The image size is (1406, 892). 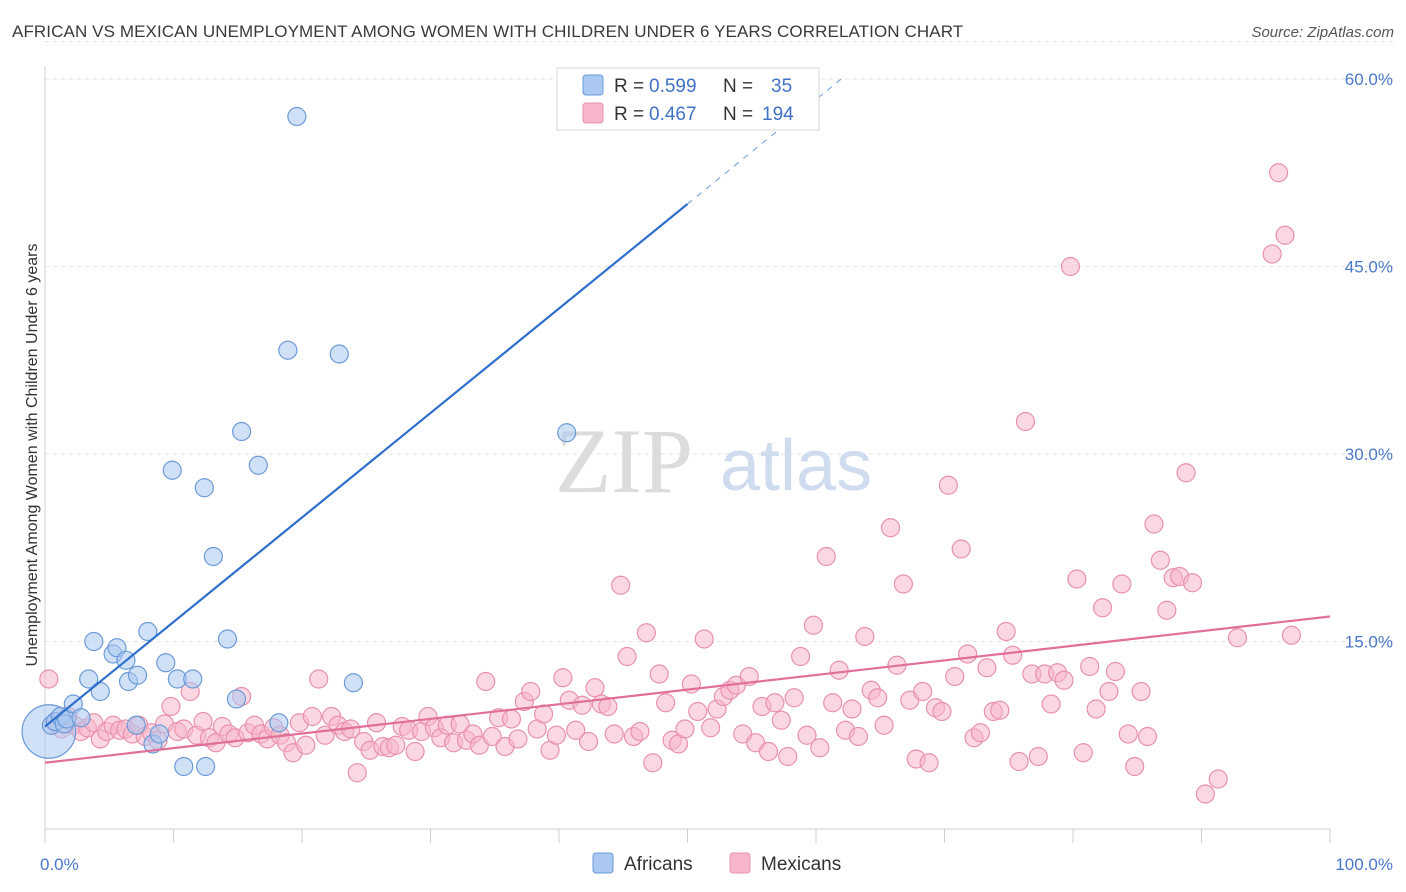 What do you see at coordinates (796, 466) in the screenshot?
I see `watermark-atlas: atlas` at bounding box center [796, 466].